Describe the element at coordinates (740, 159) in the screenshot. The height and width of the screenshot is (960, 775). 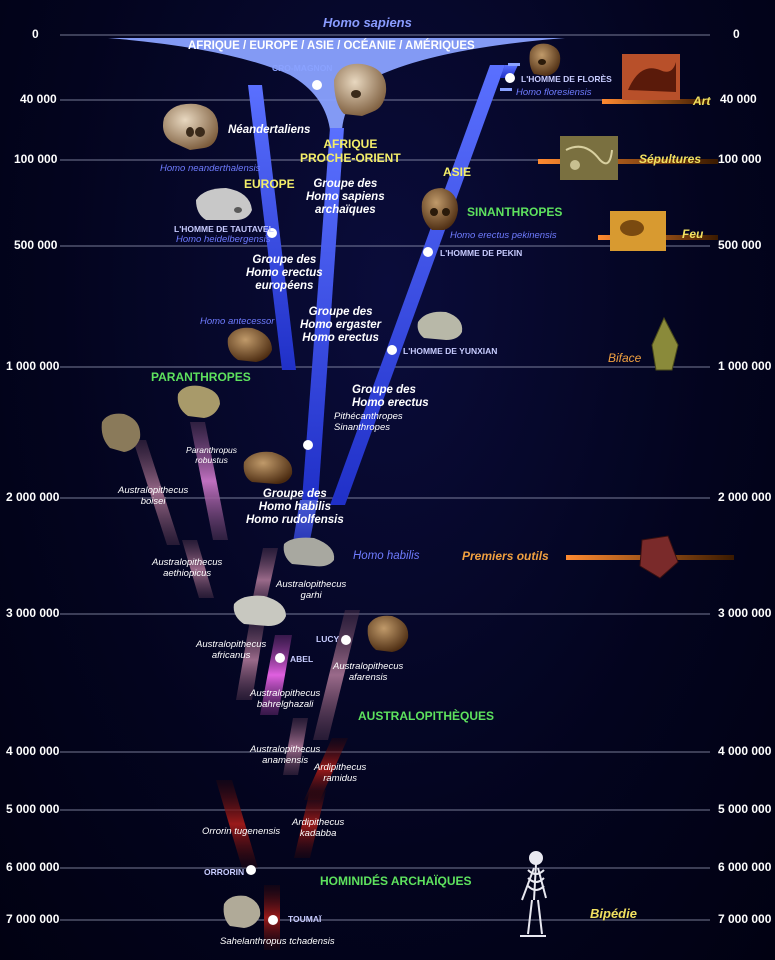
I see `tick-right: 100 000` at that location.